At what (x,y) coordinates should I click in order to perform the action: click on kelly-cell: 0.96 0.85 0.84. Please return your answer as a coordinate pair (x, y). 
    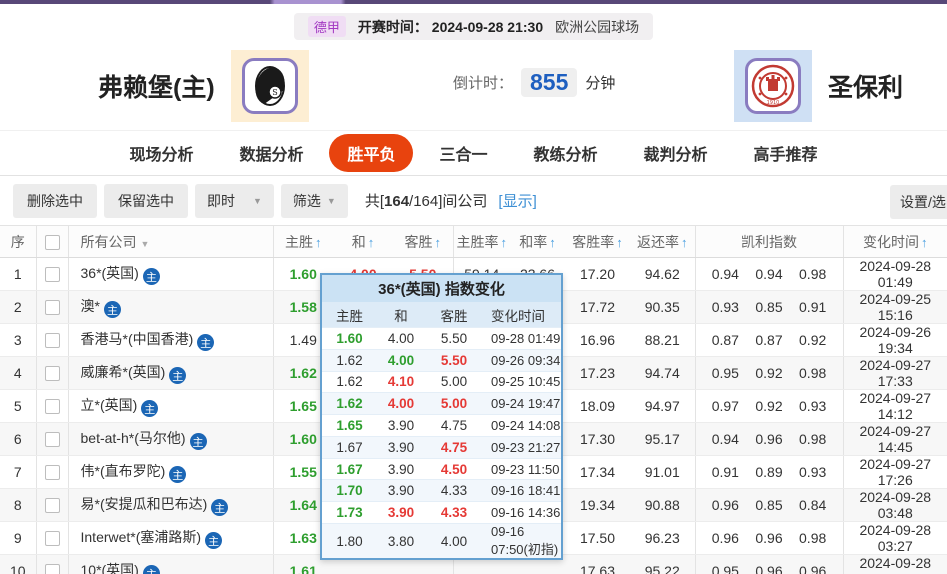
    Looking at the image, I should click on (768, 505).